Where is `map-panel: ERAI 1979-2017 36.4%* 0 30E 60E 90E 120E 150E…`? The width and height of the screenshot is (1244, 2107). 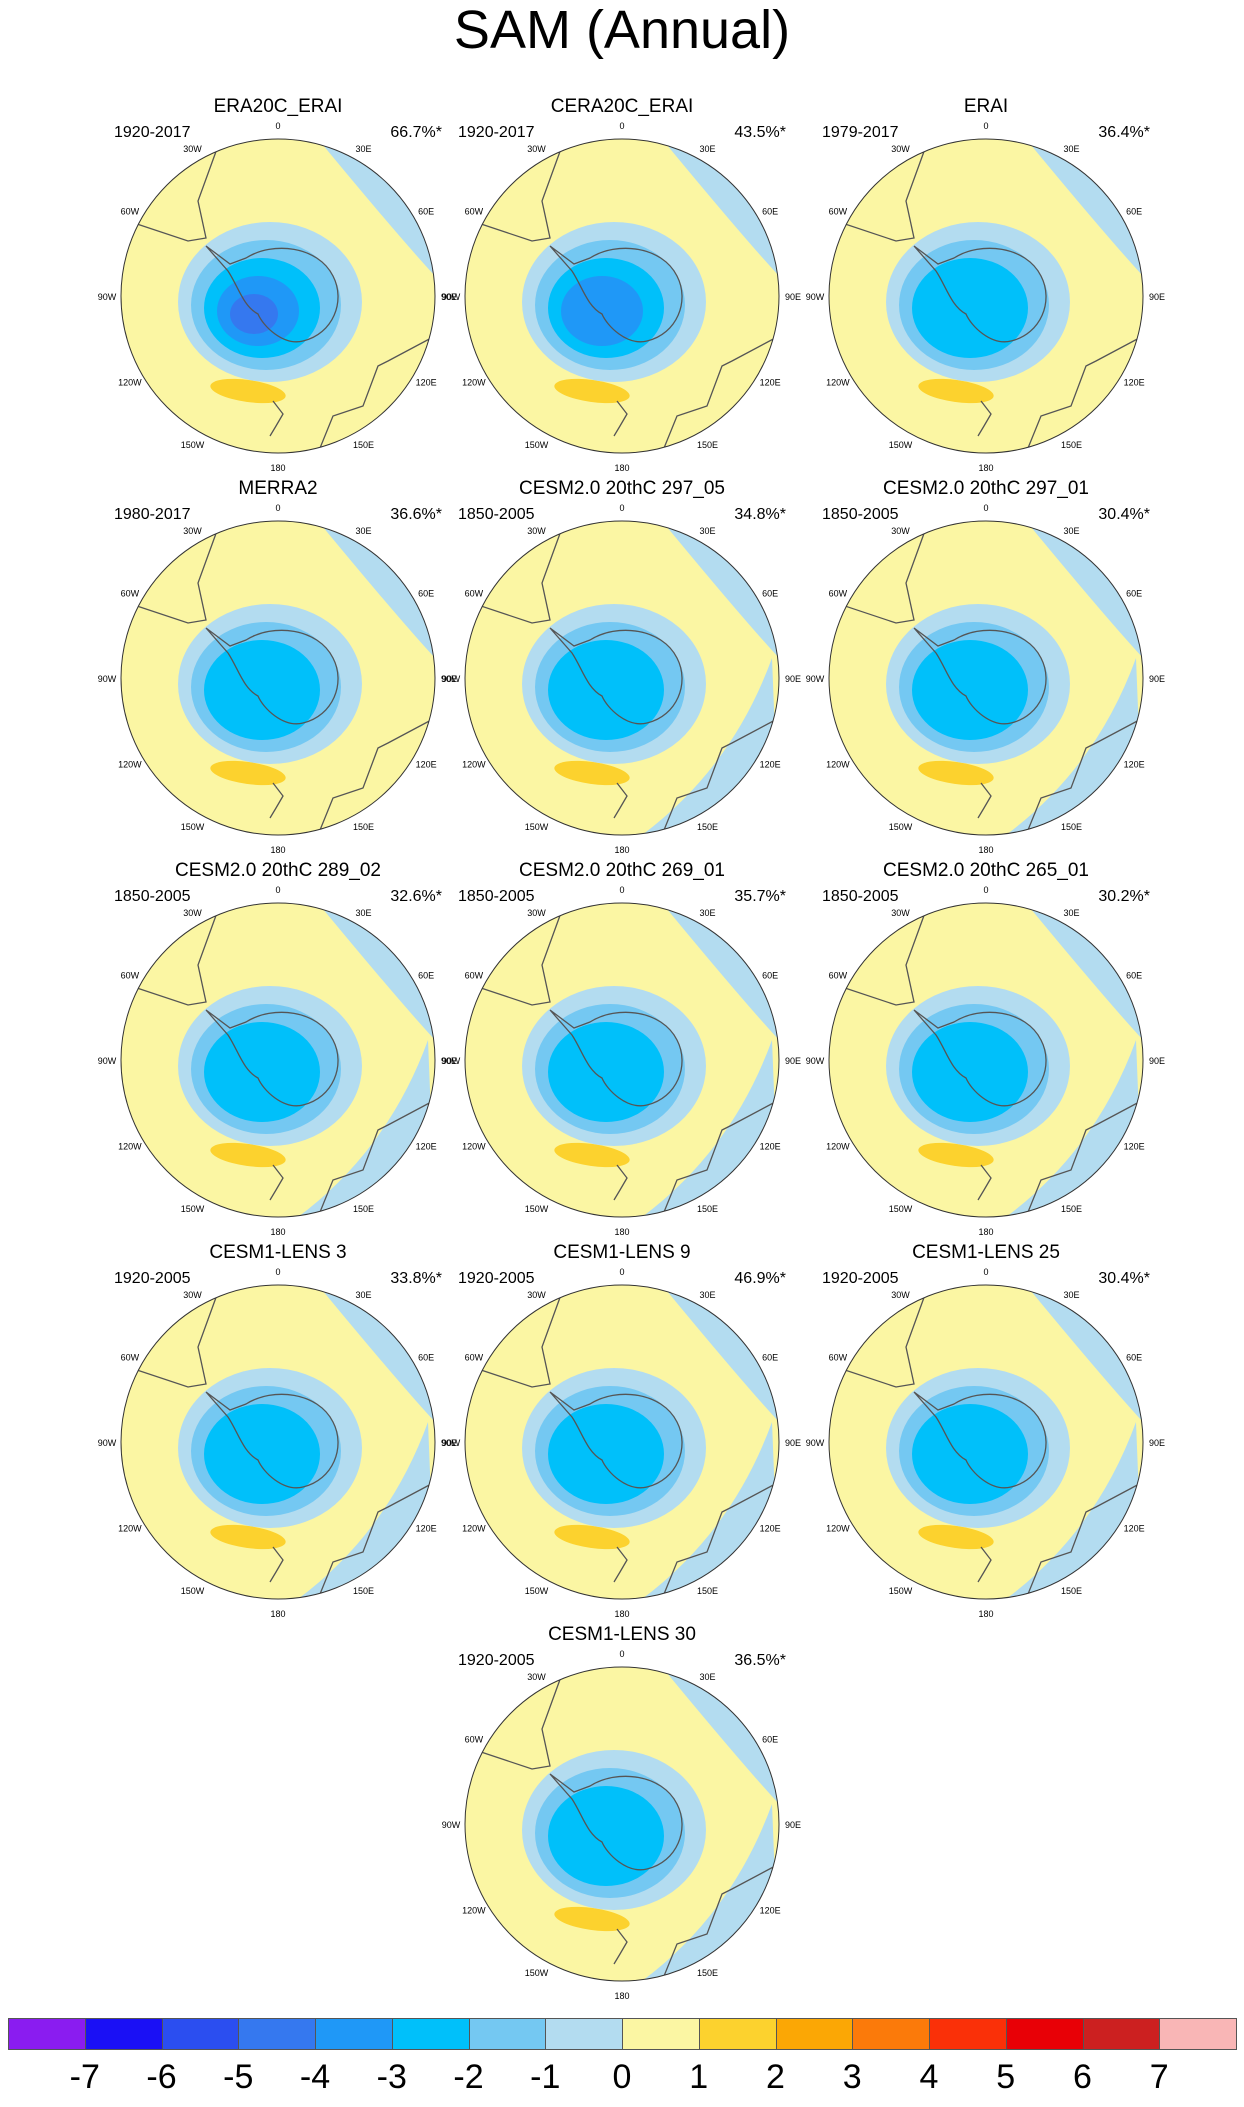
map-panel: ERAI 1979-2017 36.4%* 0 30E 60E 90E 120E 150E… is located at coordinates (986, 284).